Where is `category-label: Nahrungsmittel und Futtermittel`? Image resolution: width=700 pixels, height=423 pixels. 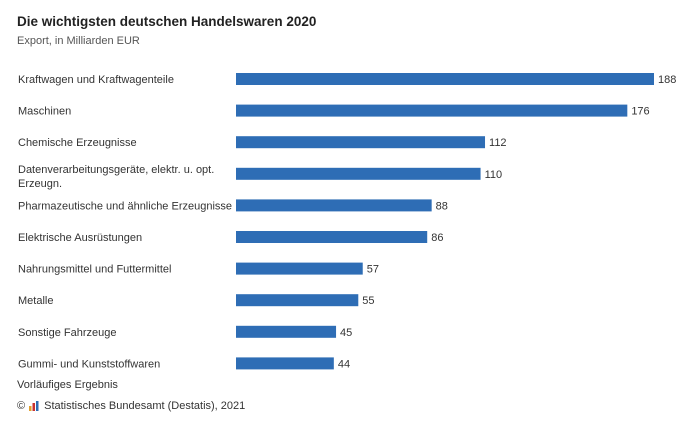
category-label: Nahrungsmittel und Futtermittel is located at coordinates (94, 270).